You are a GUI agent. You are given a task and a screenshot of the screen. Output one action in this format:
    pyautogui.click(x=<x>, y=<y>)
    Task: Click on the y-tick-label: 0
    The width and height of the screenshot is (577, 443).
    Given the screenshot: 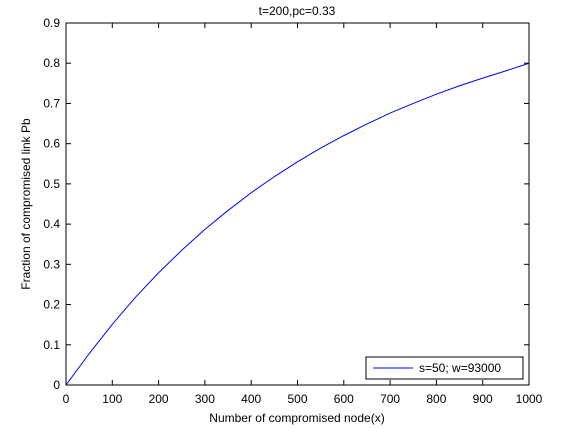 What is the action you would take?
    pyautogui.click(x=56, y=385)
    